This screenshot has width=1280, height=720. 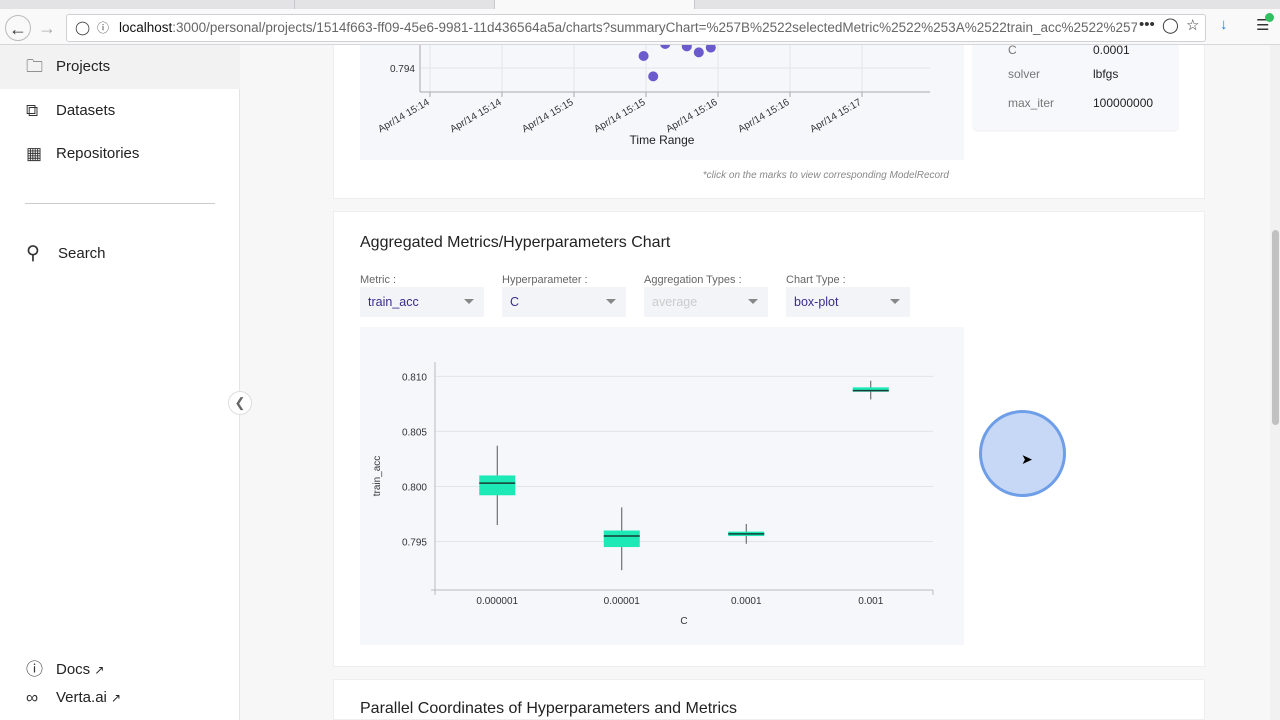 What do you see at coordinates (816, 302) in the screenshot?
I see `select-value: box-plot` at bounding box center [816, 302].